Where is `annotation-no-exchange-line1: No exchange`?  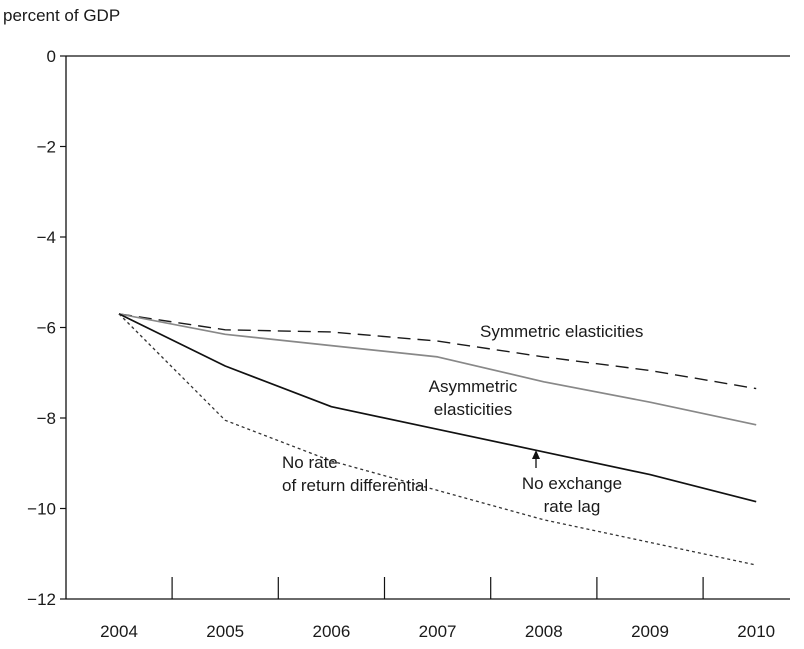
annotation-no-exchange-line1: No exchange is located at coordinates (572, 483).